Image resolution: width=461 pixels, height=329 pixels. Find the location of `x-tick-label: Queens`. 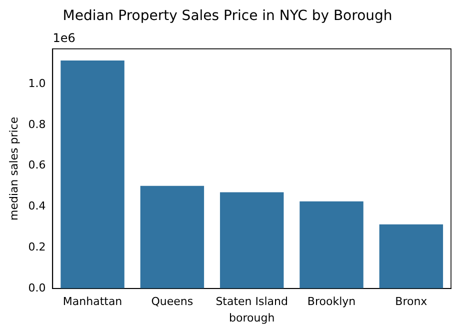

x-tick-label: Queens is located at coordinates (172, 301).